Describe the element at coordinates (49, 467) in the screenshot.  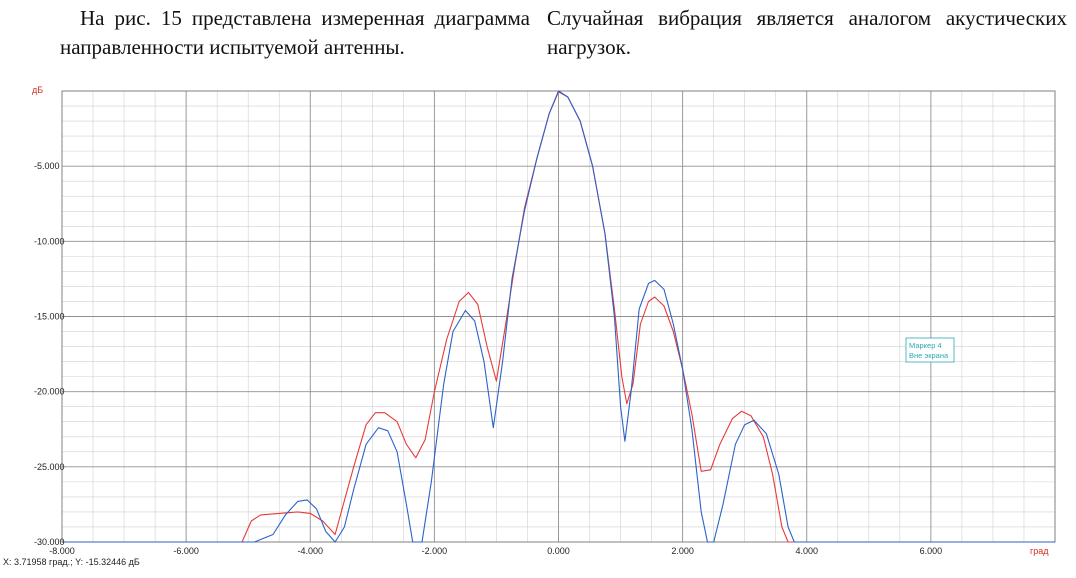
I see `y-tick-label: -25.000` at that location.